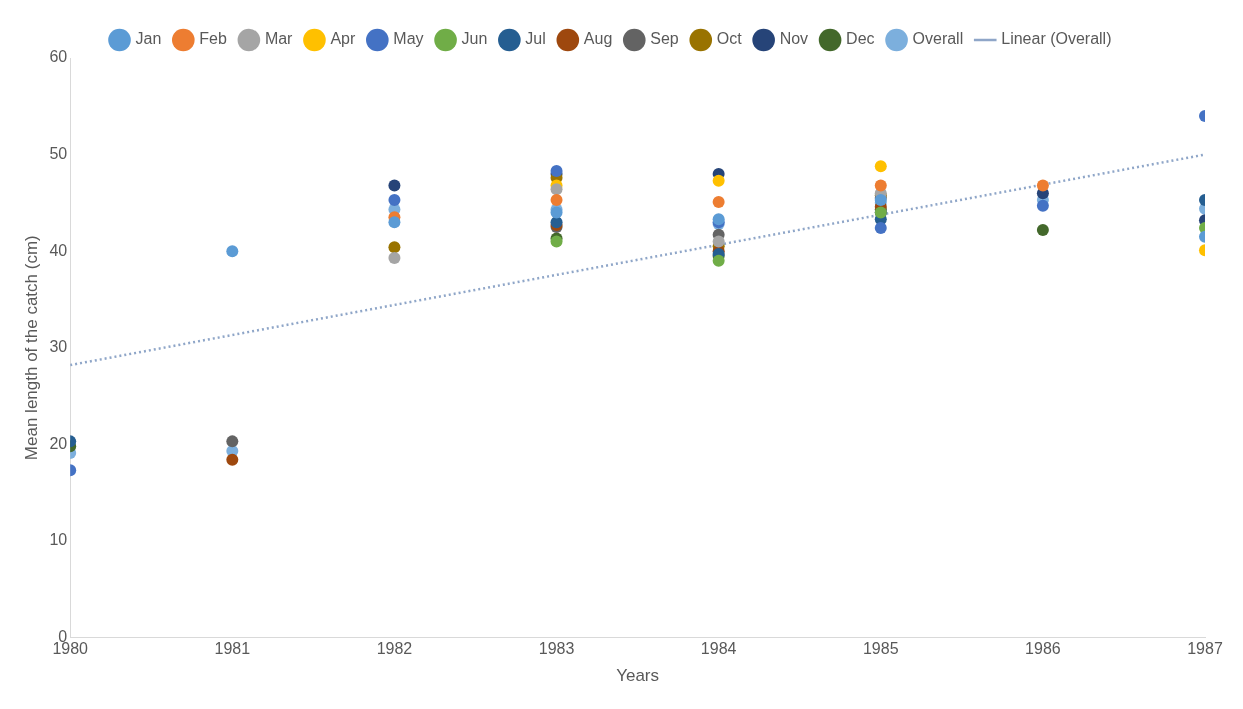  What do you see at coordinates (343, 39) in the screenshot?
I see `legend-label: Apr` at bounding box center [343, 39].